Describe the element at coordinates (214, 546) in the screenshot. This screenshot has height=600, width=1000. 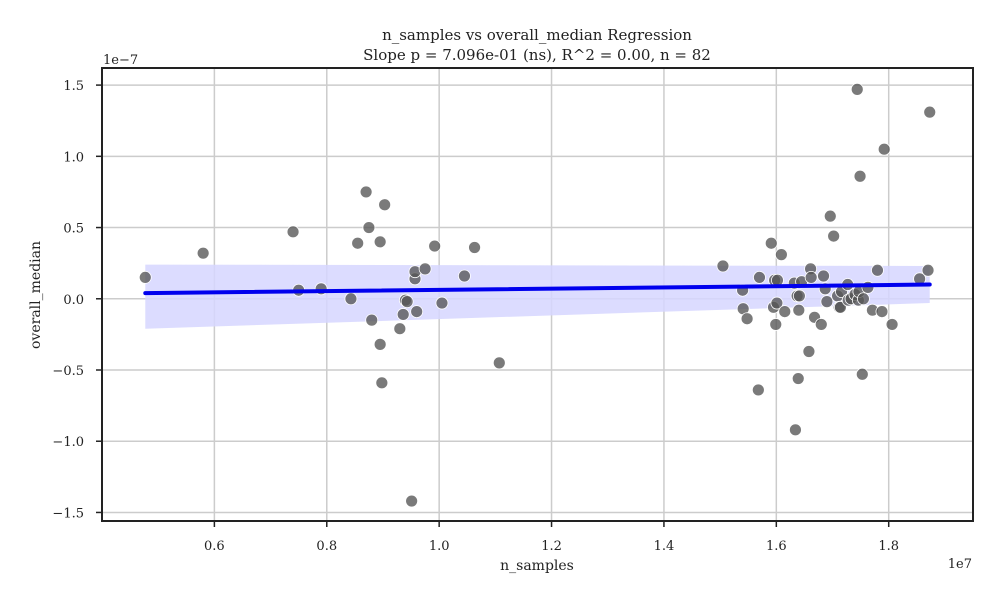
I see `x-tick-label: 0.6` at that location.